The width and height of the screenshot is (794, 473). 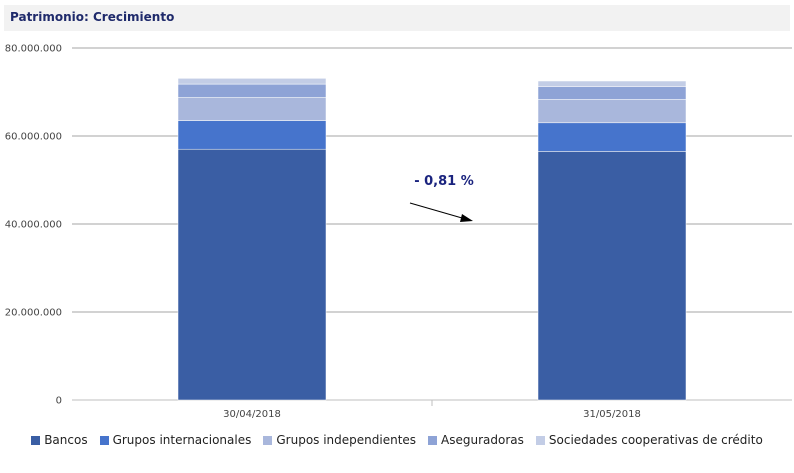 What do you see at coordinates (482, 440) in the screenshot?
I see `legend-label: Aseguradoras` at bounding box center [482, 440].